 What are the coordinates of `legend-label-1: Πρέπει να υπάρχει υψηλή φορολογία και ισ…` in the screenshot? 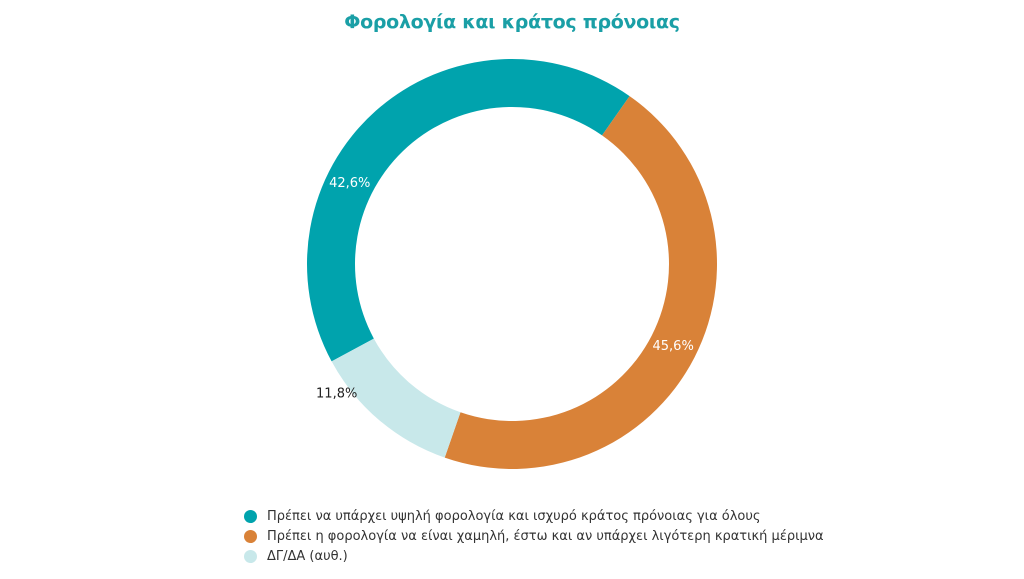 It's located at (514, 516).